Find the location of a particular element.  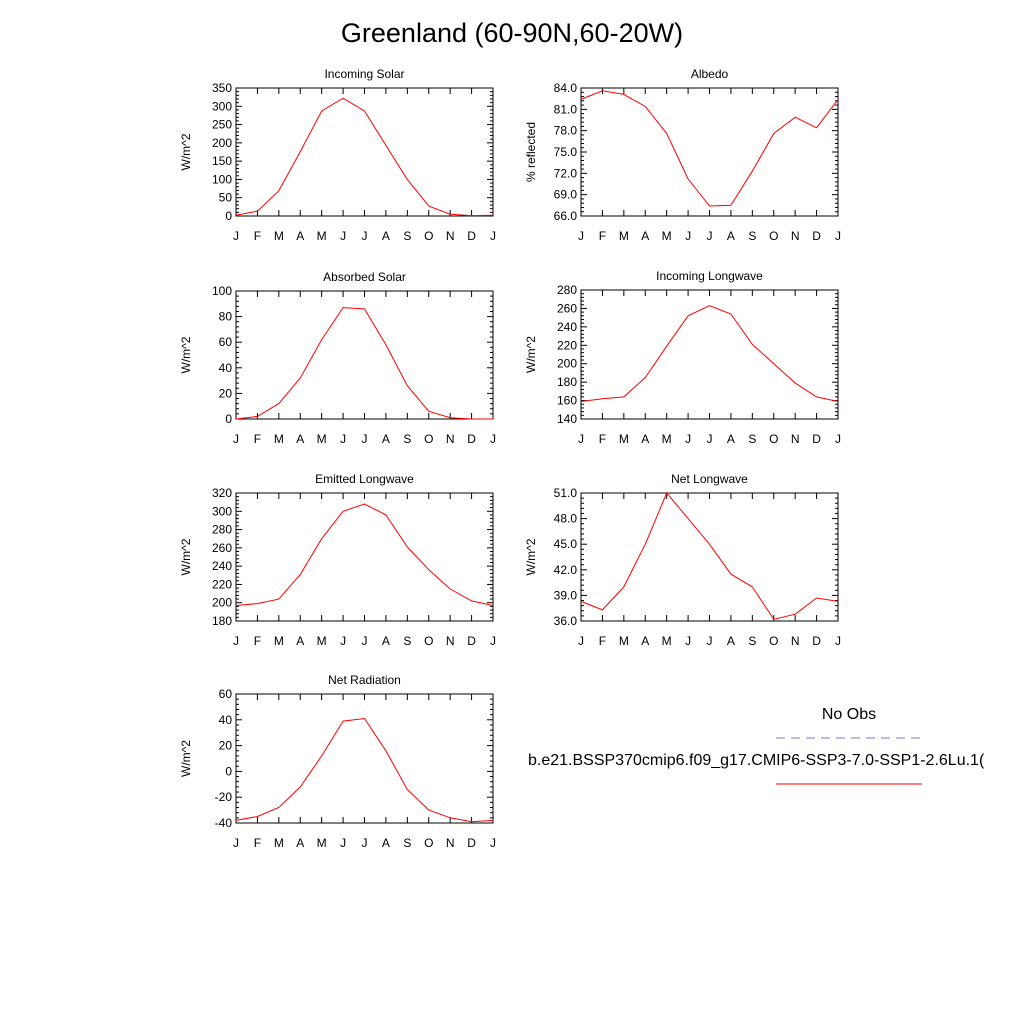

panel-4-ytick-label: 220 is located at coordinates (567, 345).